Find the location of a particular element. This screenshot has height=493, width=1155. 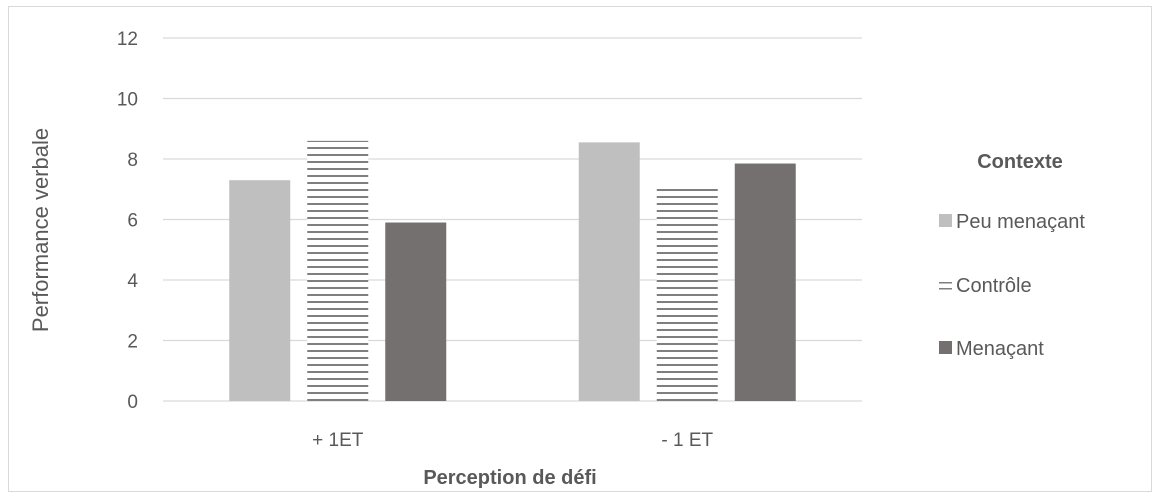

y-tick-label: 6 is located at coordinates (132, 221).